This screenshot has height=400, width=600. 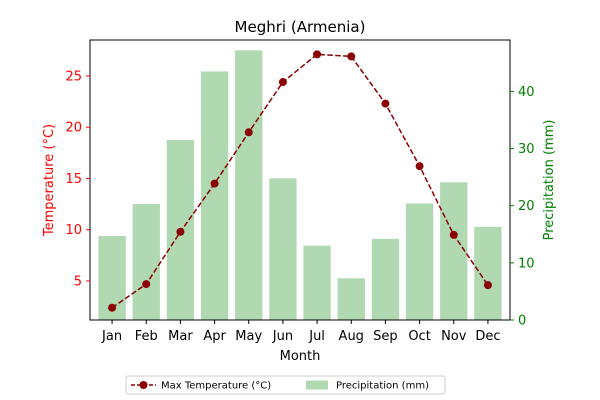 What do you see at coordinates (180, 336) in the screenshot?
I see `x-tick-label: Mar` at bounding box center [180, 336].